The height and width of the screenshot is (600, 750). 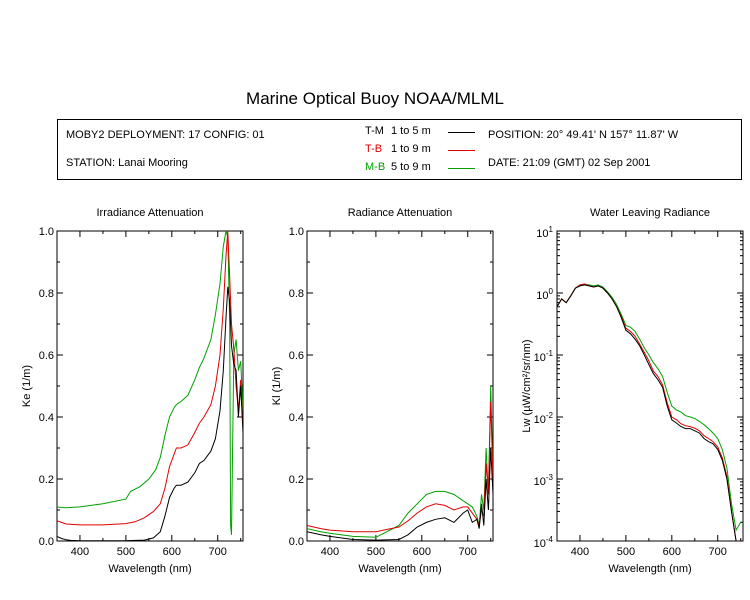 I want to click on y-tick-label: 10¹, so click(x=544, y=232).